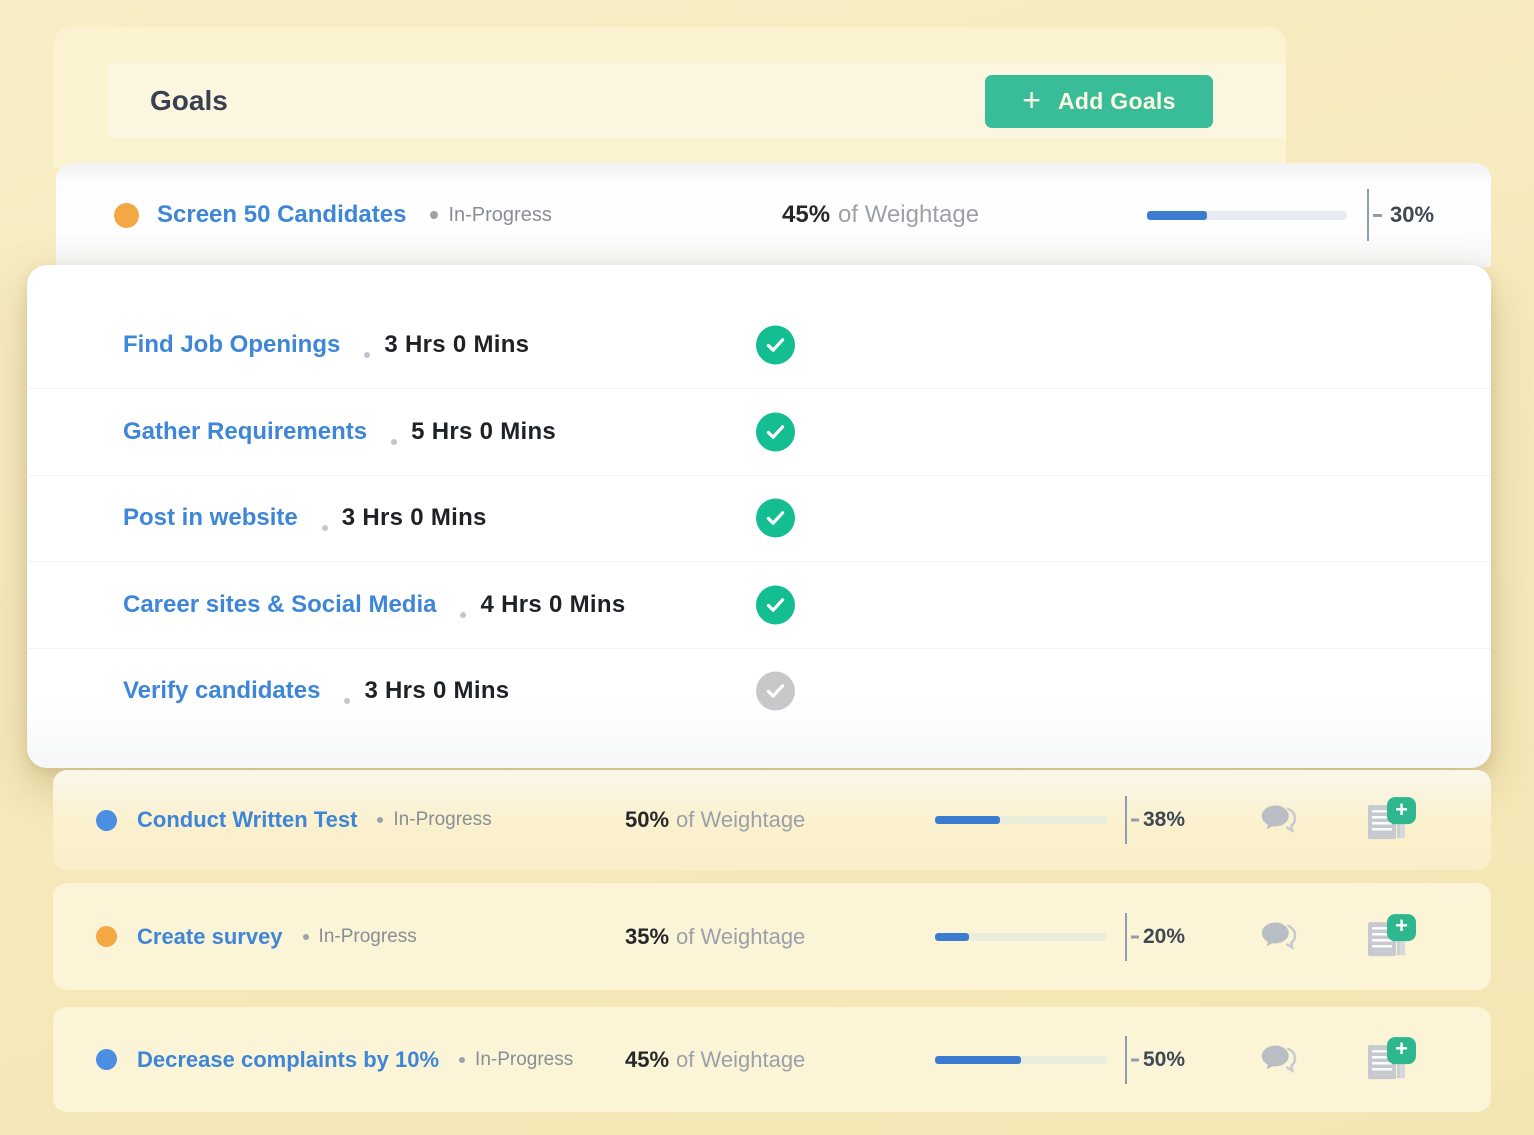  What do you see at coordinates (669, 97) in the screenshot?
I see `goals-card: Goals + Add Goals` at bounding box center [669, 97].